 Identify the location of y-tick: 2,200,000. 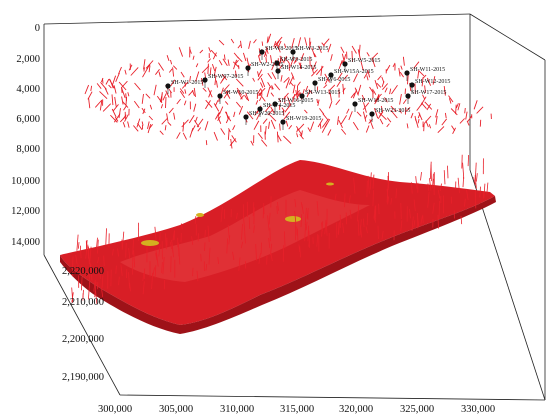
(83, 339).